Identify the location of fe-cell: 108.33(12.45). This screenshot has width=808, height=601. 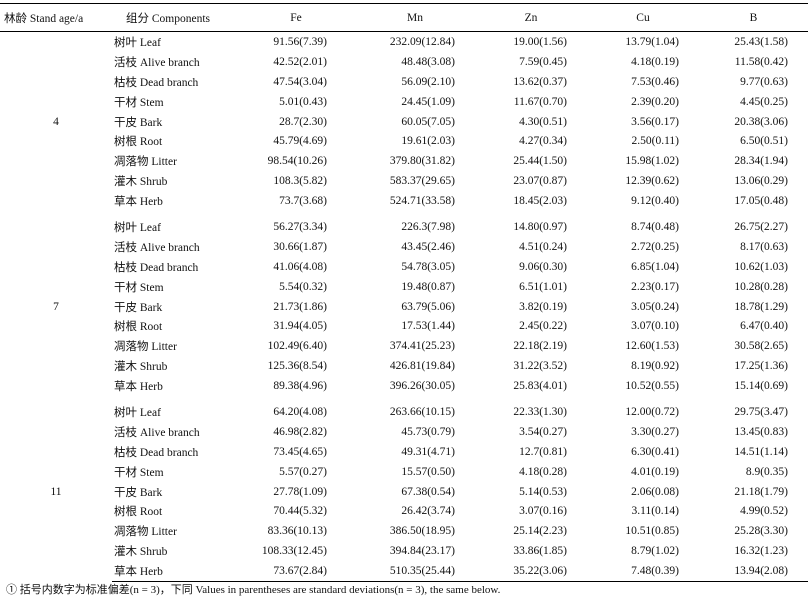
(294, 551).